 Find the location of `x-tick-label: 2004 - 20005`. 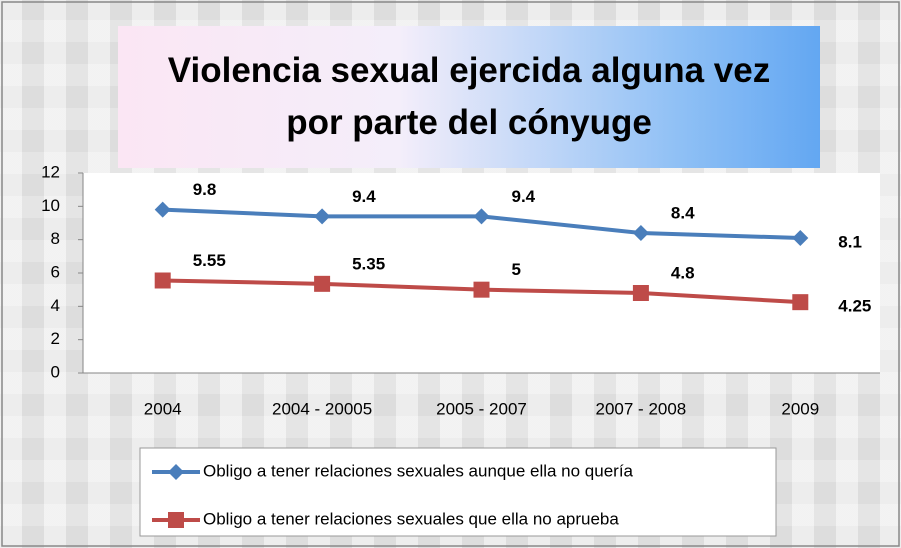

x-tick-label: 2004 - 20005 is located at coordinates (322, 408).